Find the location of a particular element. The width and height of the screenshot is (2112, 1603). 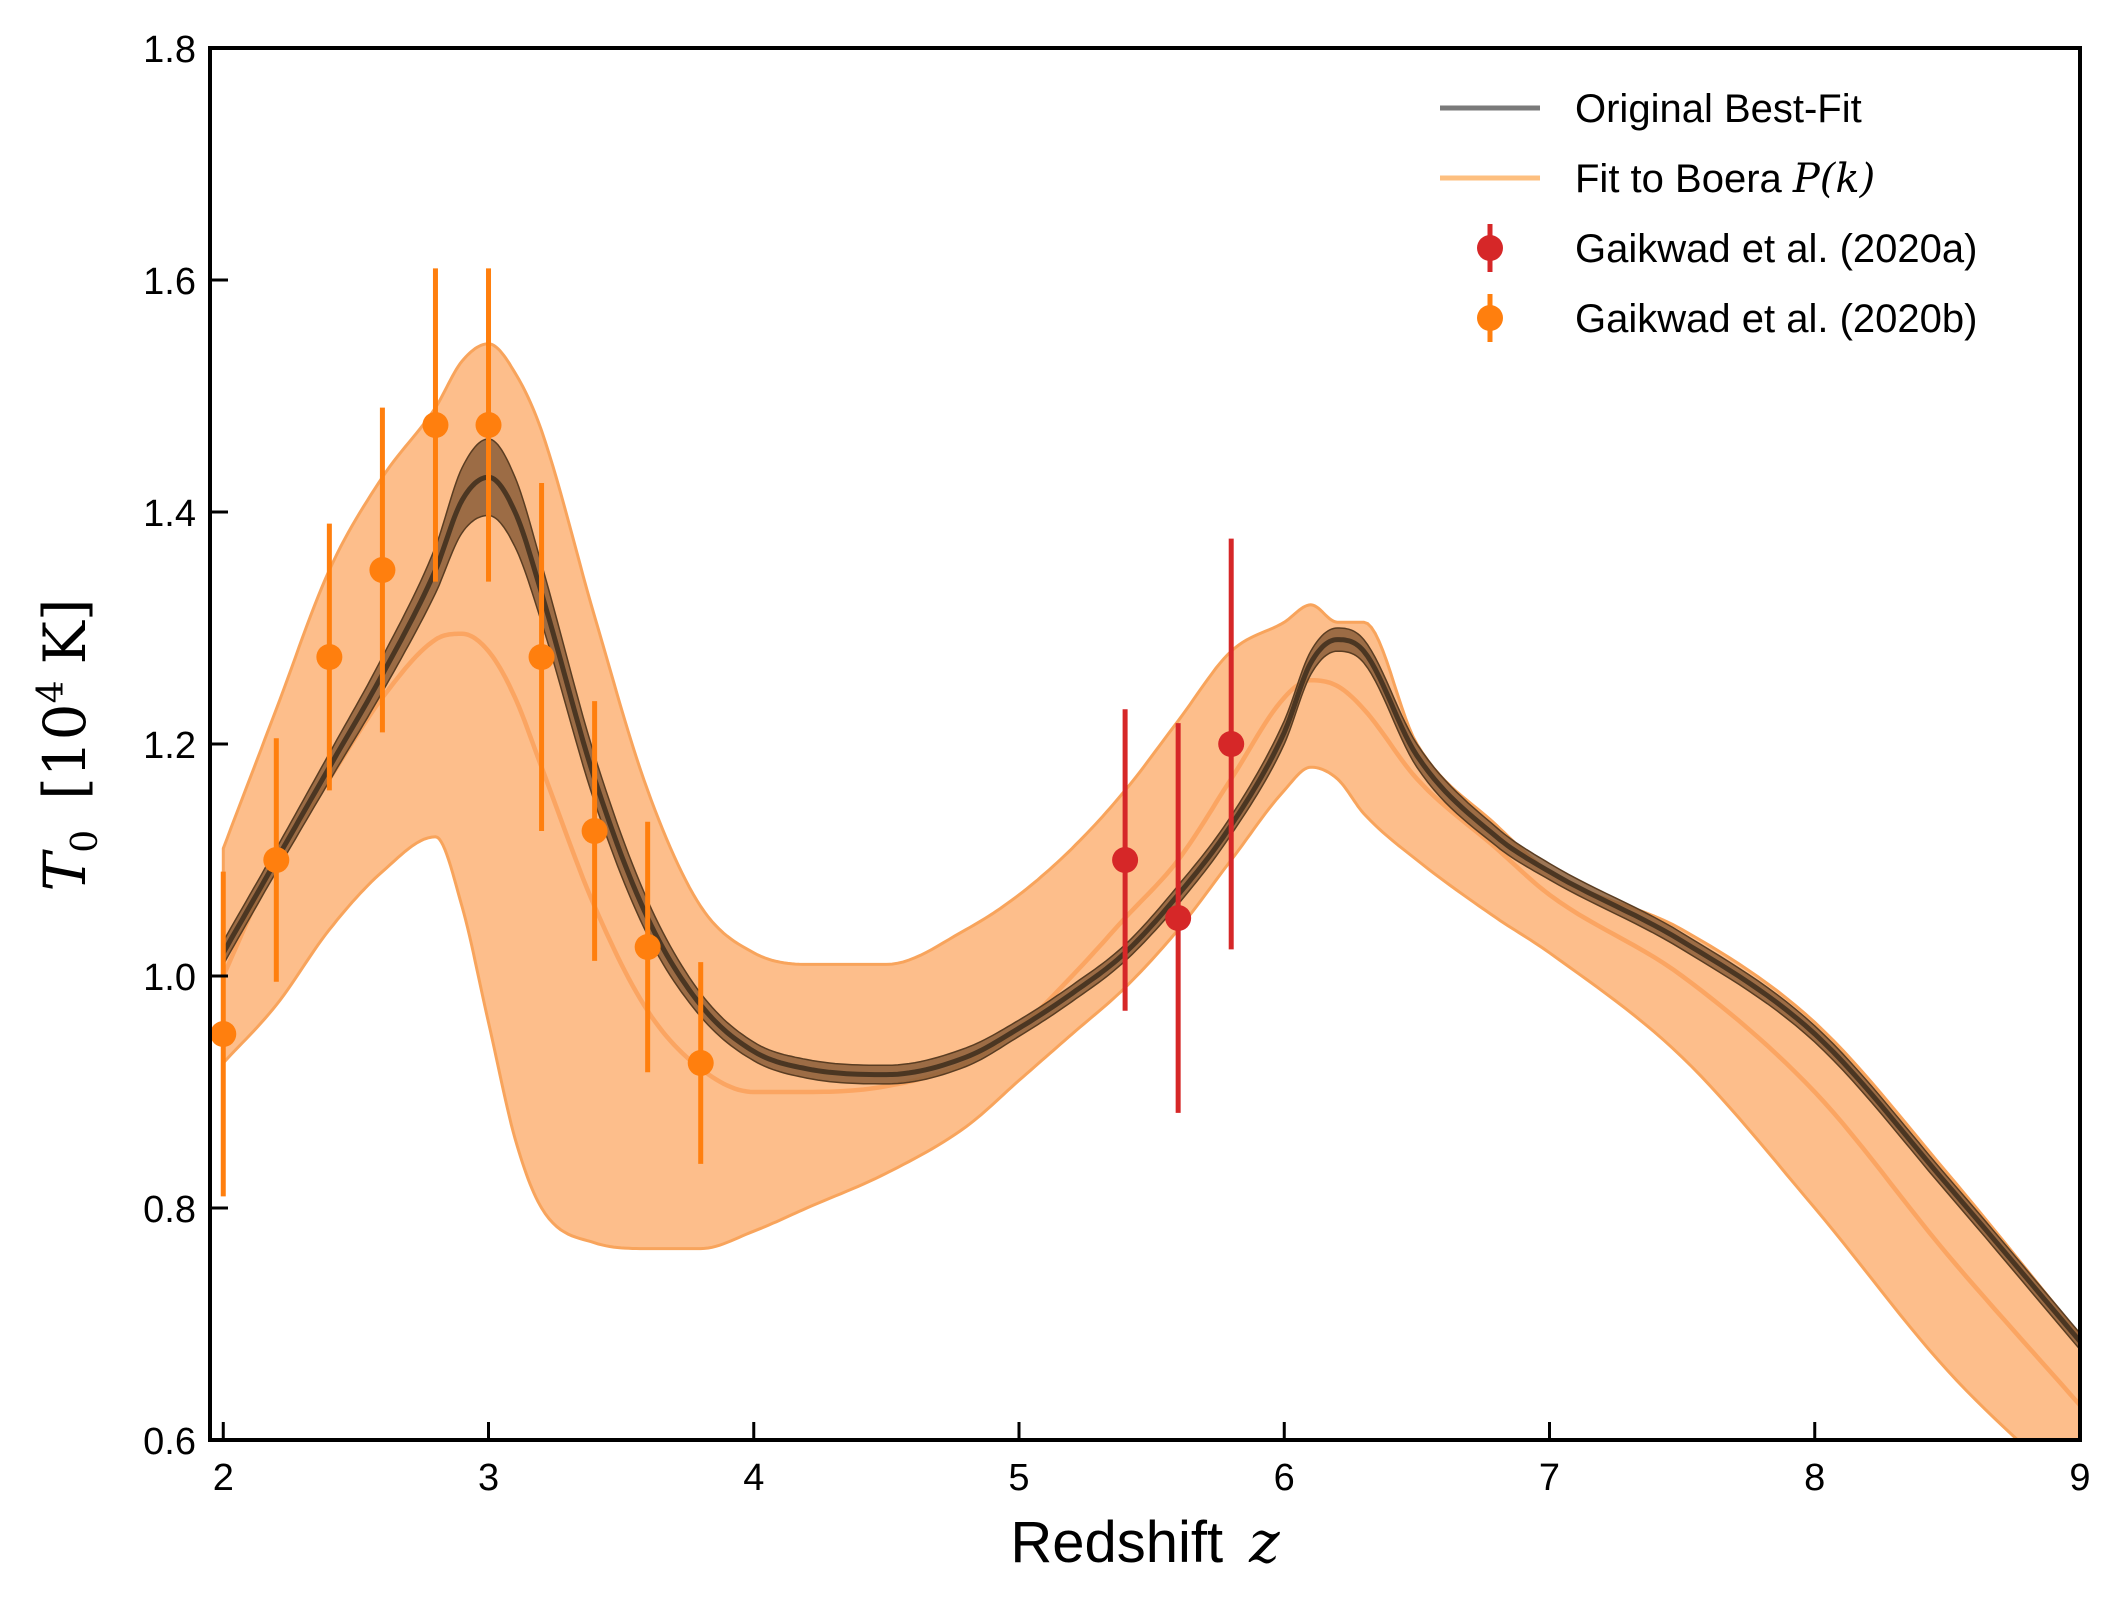

legend-label-text: Gaikwad et al. (2020a) is located at coordinates (1776, 249).